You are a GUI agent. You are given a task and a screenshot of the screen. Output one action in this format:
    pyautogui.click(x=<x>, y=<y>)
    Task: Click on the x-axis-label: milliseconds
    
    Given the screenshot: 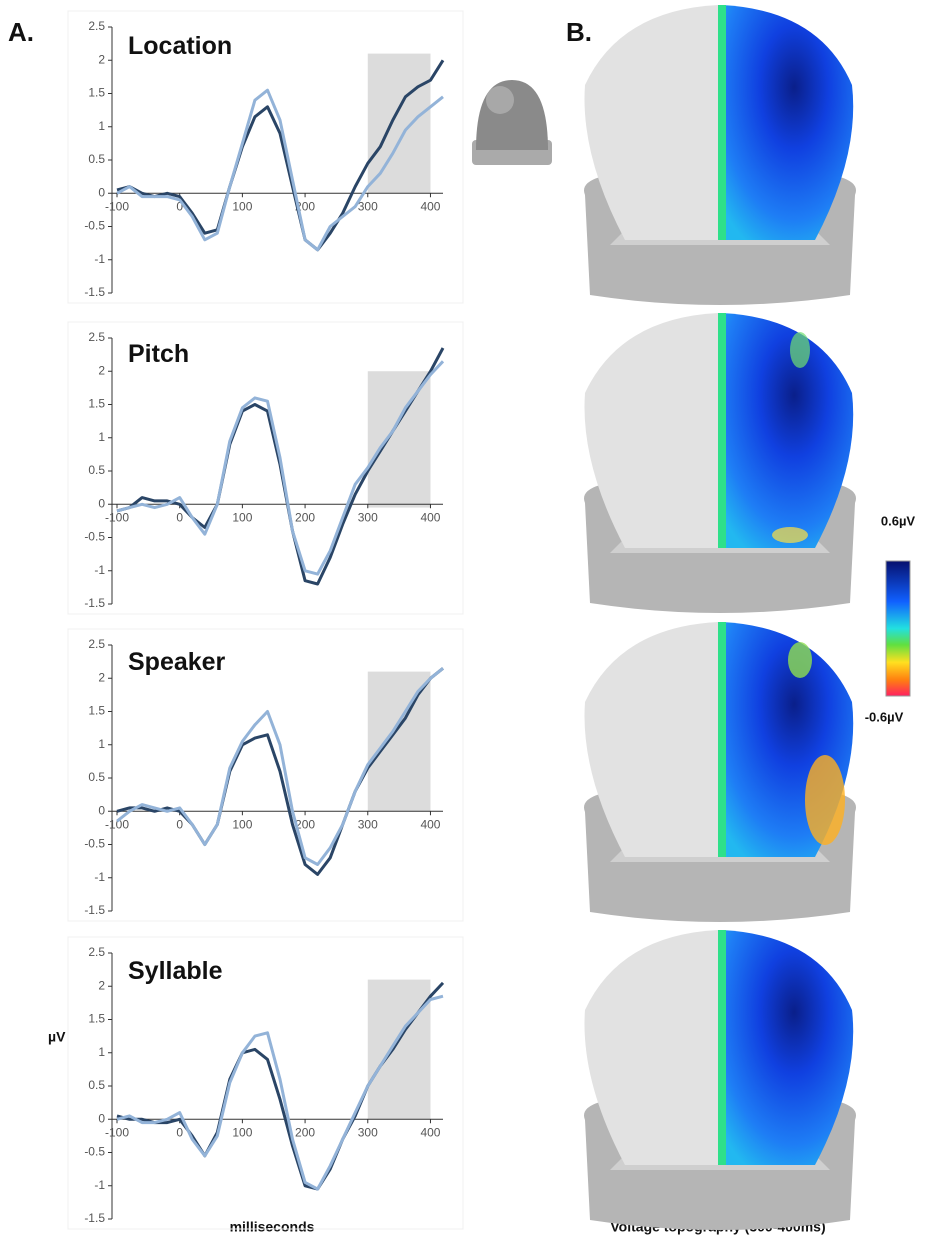 What is the action you would take?
    pyautogui.click(x=272, y=1227)
    